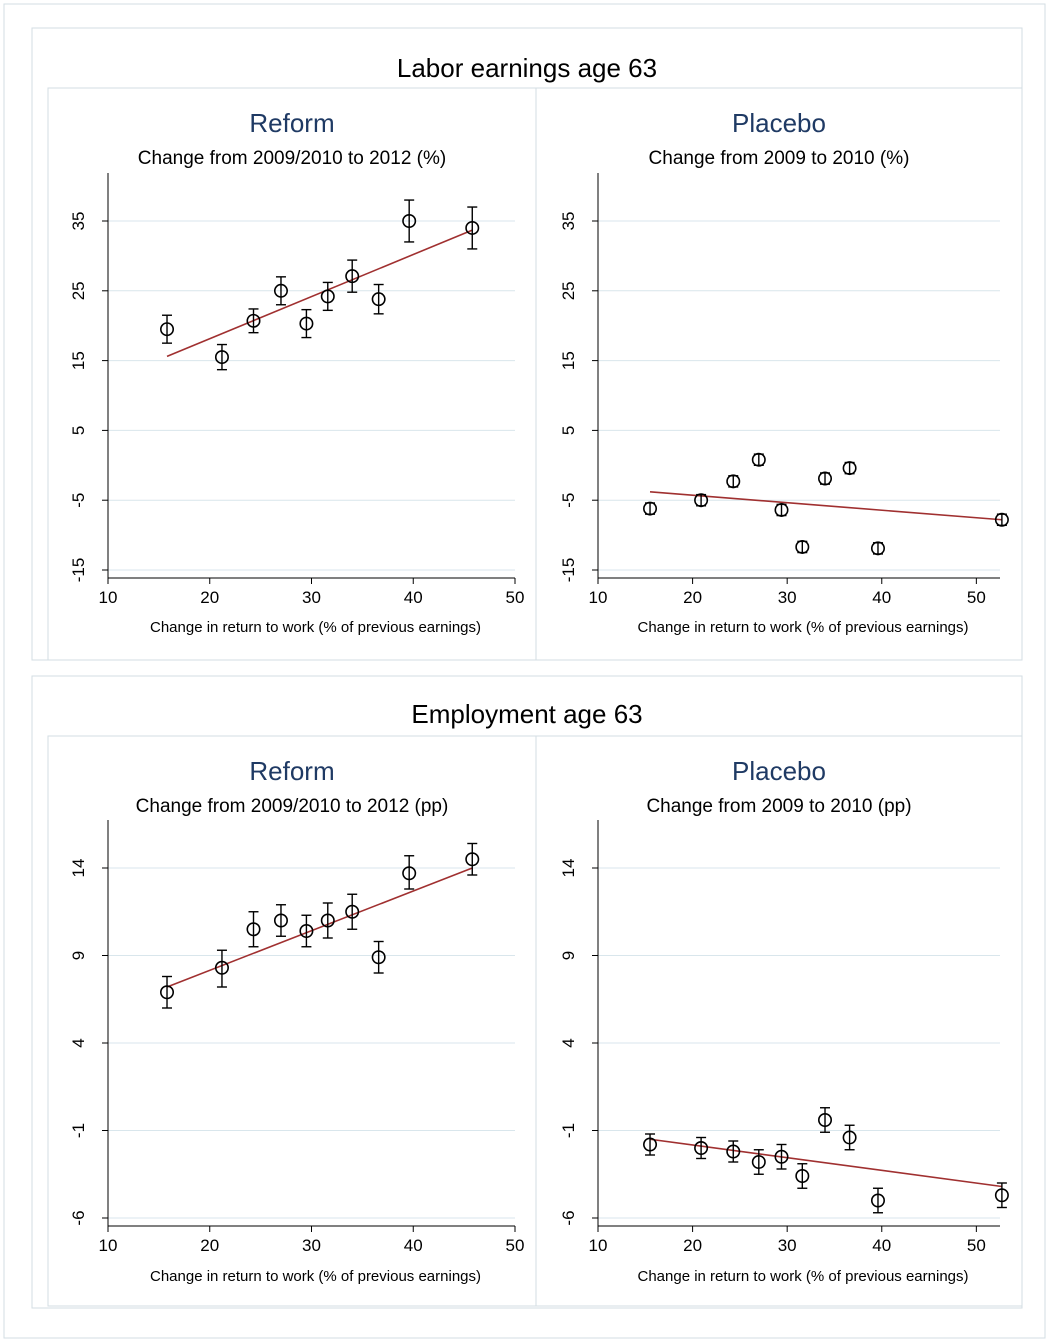 This screenshot has width=1049, height=1342. What do you see at coordinates (568, 1042) in the screenshot?
I see `y-tick-label: 4` at bounding box center [568, 1042].